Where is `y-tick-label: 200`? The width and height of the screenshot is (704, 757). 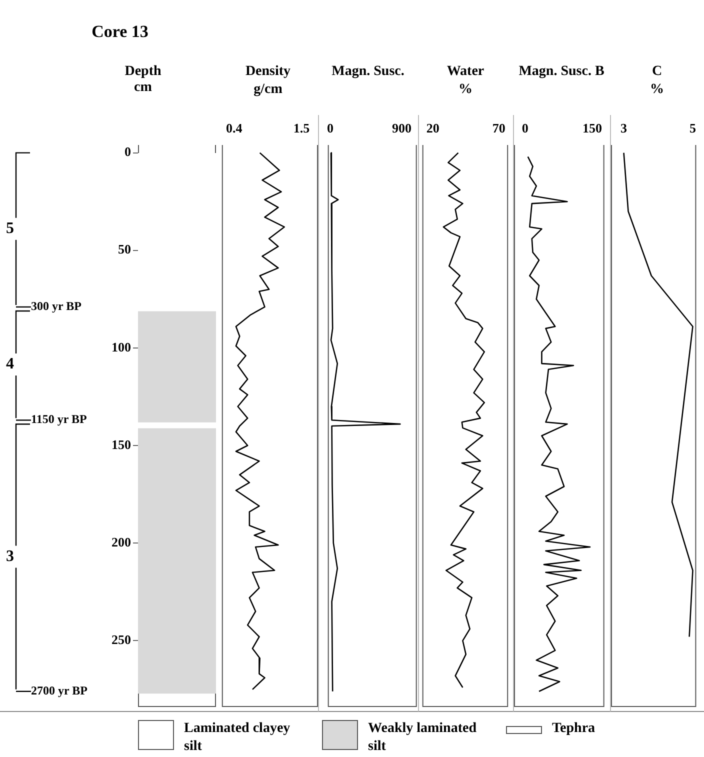 y-tick-label: 200 is located at coordinates (121, 542).